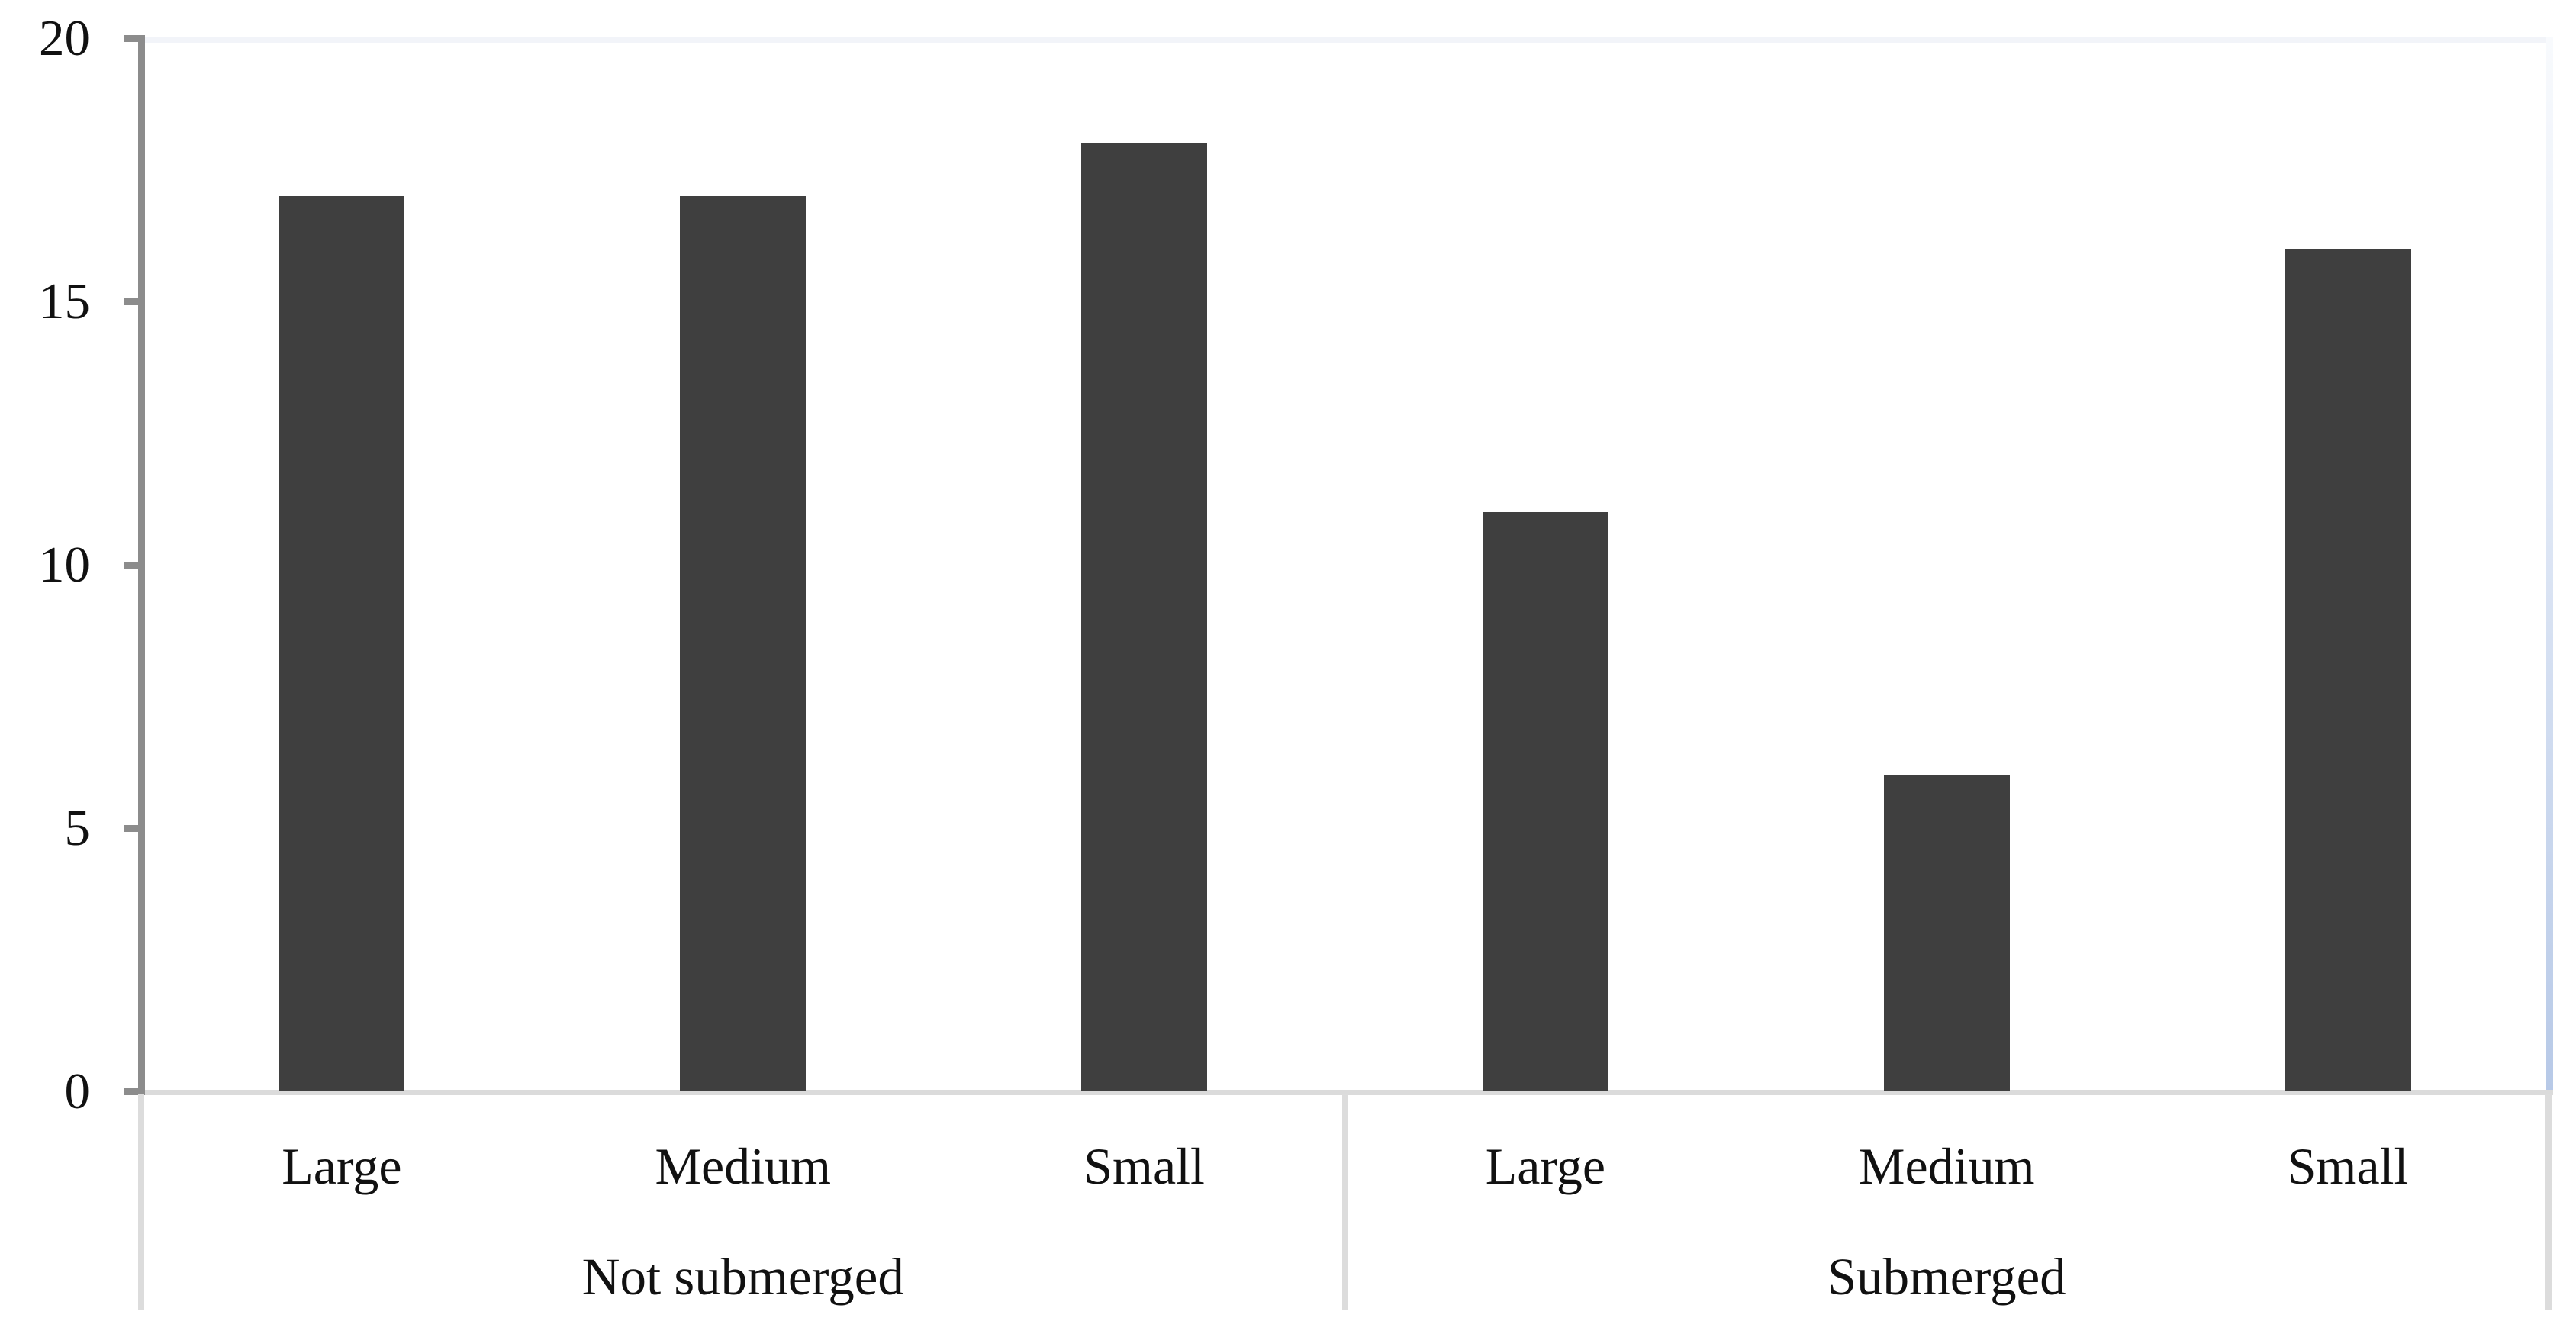 This screenshot has width=2576, height=1334. I want to click on top-gridline, so click(1345, 40).